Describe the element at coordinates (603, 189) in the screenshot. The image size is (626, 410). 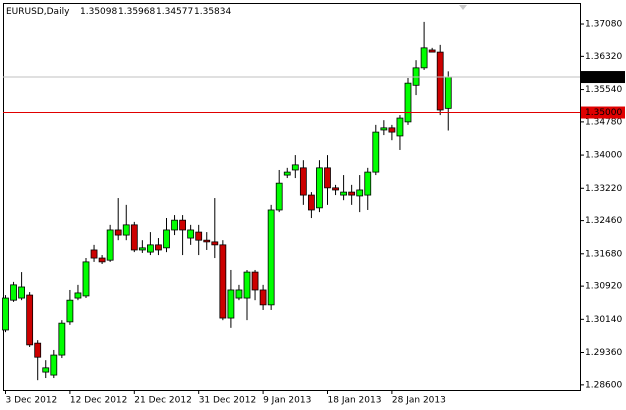
I see `y-tick-label: 1.33220` at that location.